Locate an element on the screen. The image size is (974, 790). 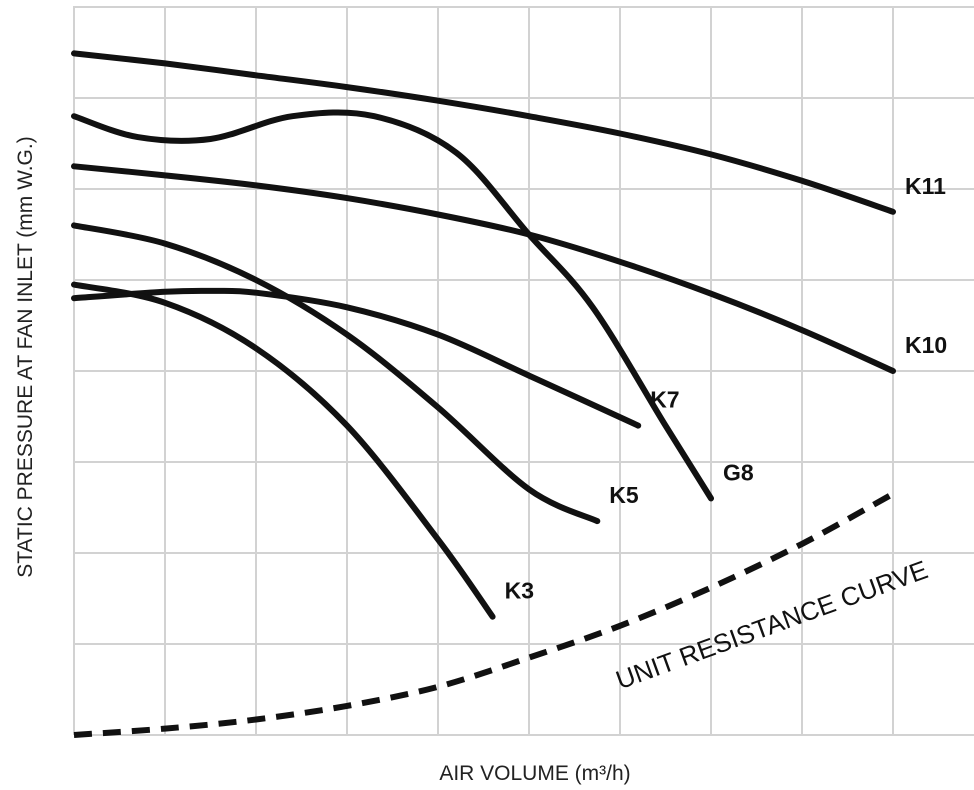
label-k5: K5 is located at coordinates (624, 495).